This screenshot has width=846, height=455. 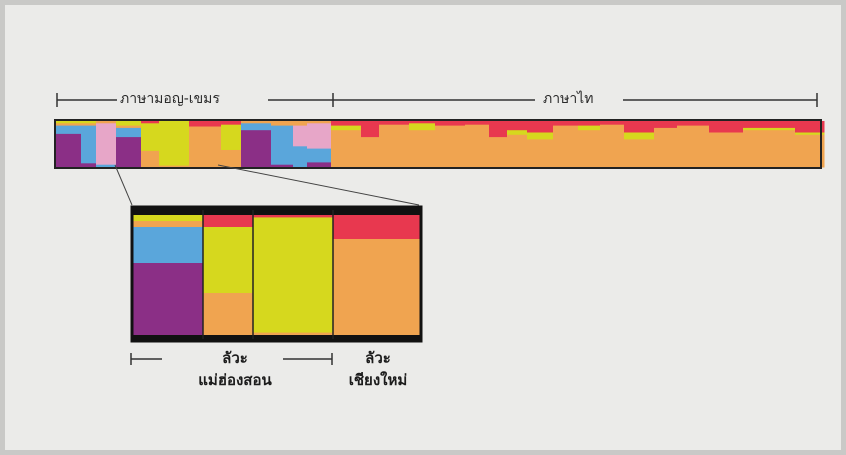 I want to click on structure-bar-inset, so click(x=277, y=274).